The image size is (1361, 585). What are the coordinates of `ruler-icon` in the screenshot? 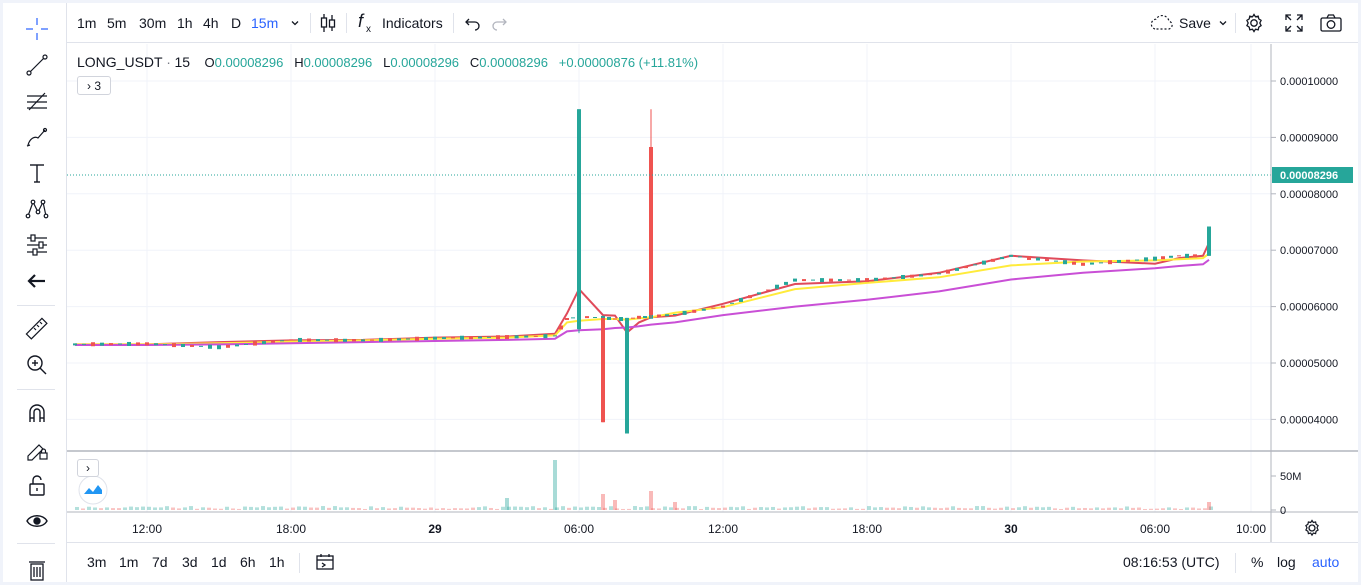 It's located at (37, 329).